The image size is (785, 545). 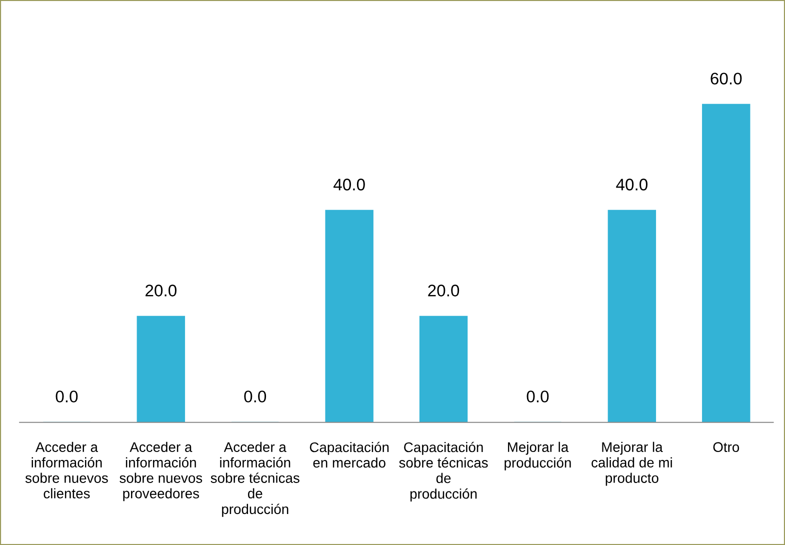 I want to click on x-tick-label: Capacitación sobre técnicas de producción, so click(x=443, y=472).